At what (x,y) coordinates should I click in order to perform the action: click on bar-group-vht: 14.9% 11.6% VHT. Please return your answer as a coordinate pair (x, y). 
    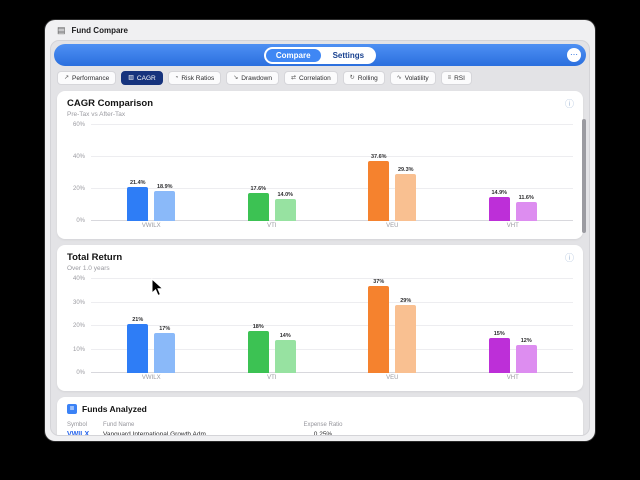
    Looking at the image, I should click on (513, 177).